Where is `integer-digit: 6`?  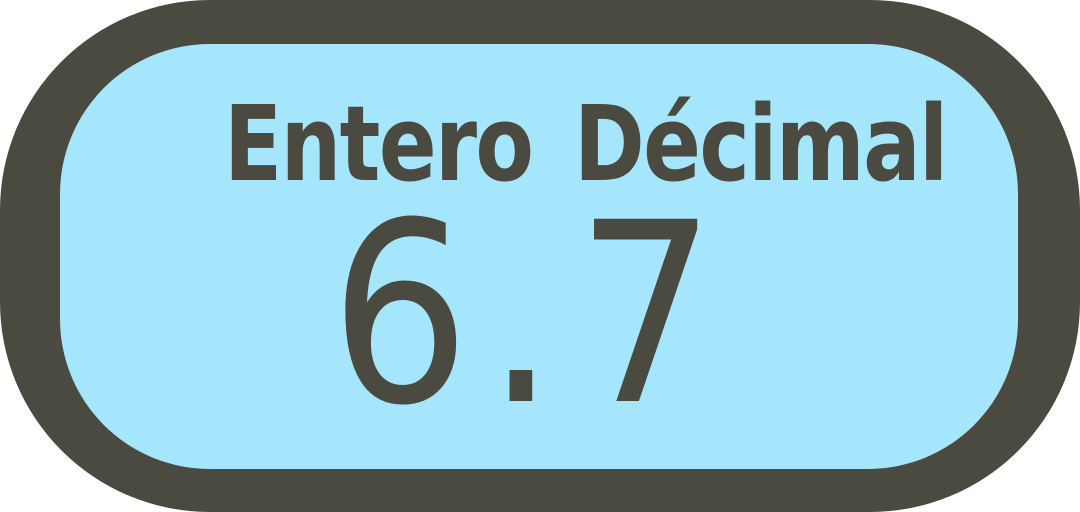 integer-digit: 6 is located at coordinates (400, 314).